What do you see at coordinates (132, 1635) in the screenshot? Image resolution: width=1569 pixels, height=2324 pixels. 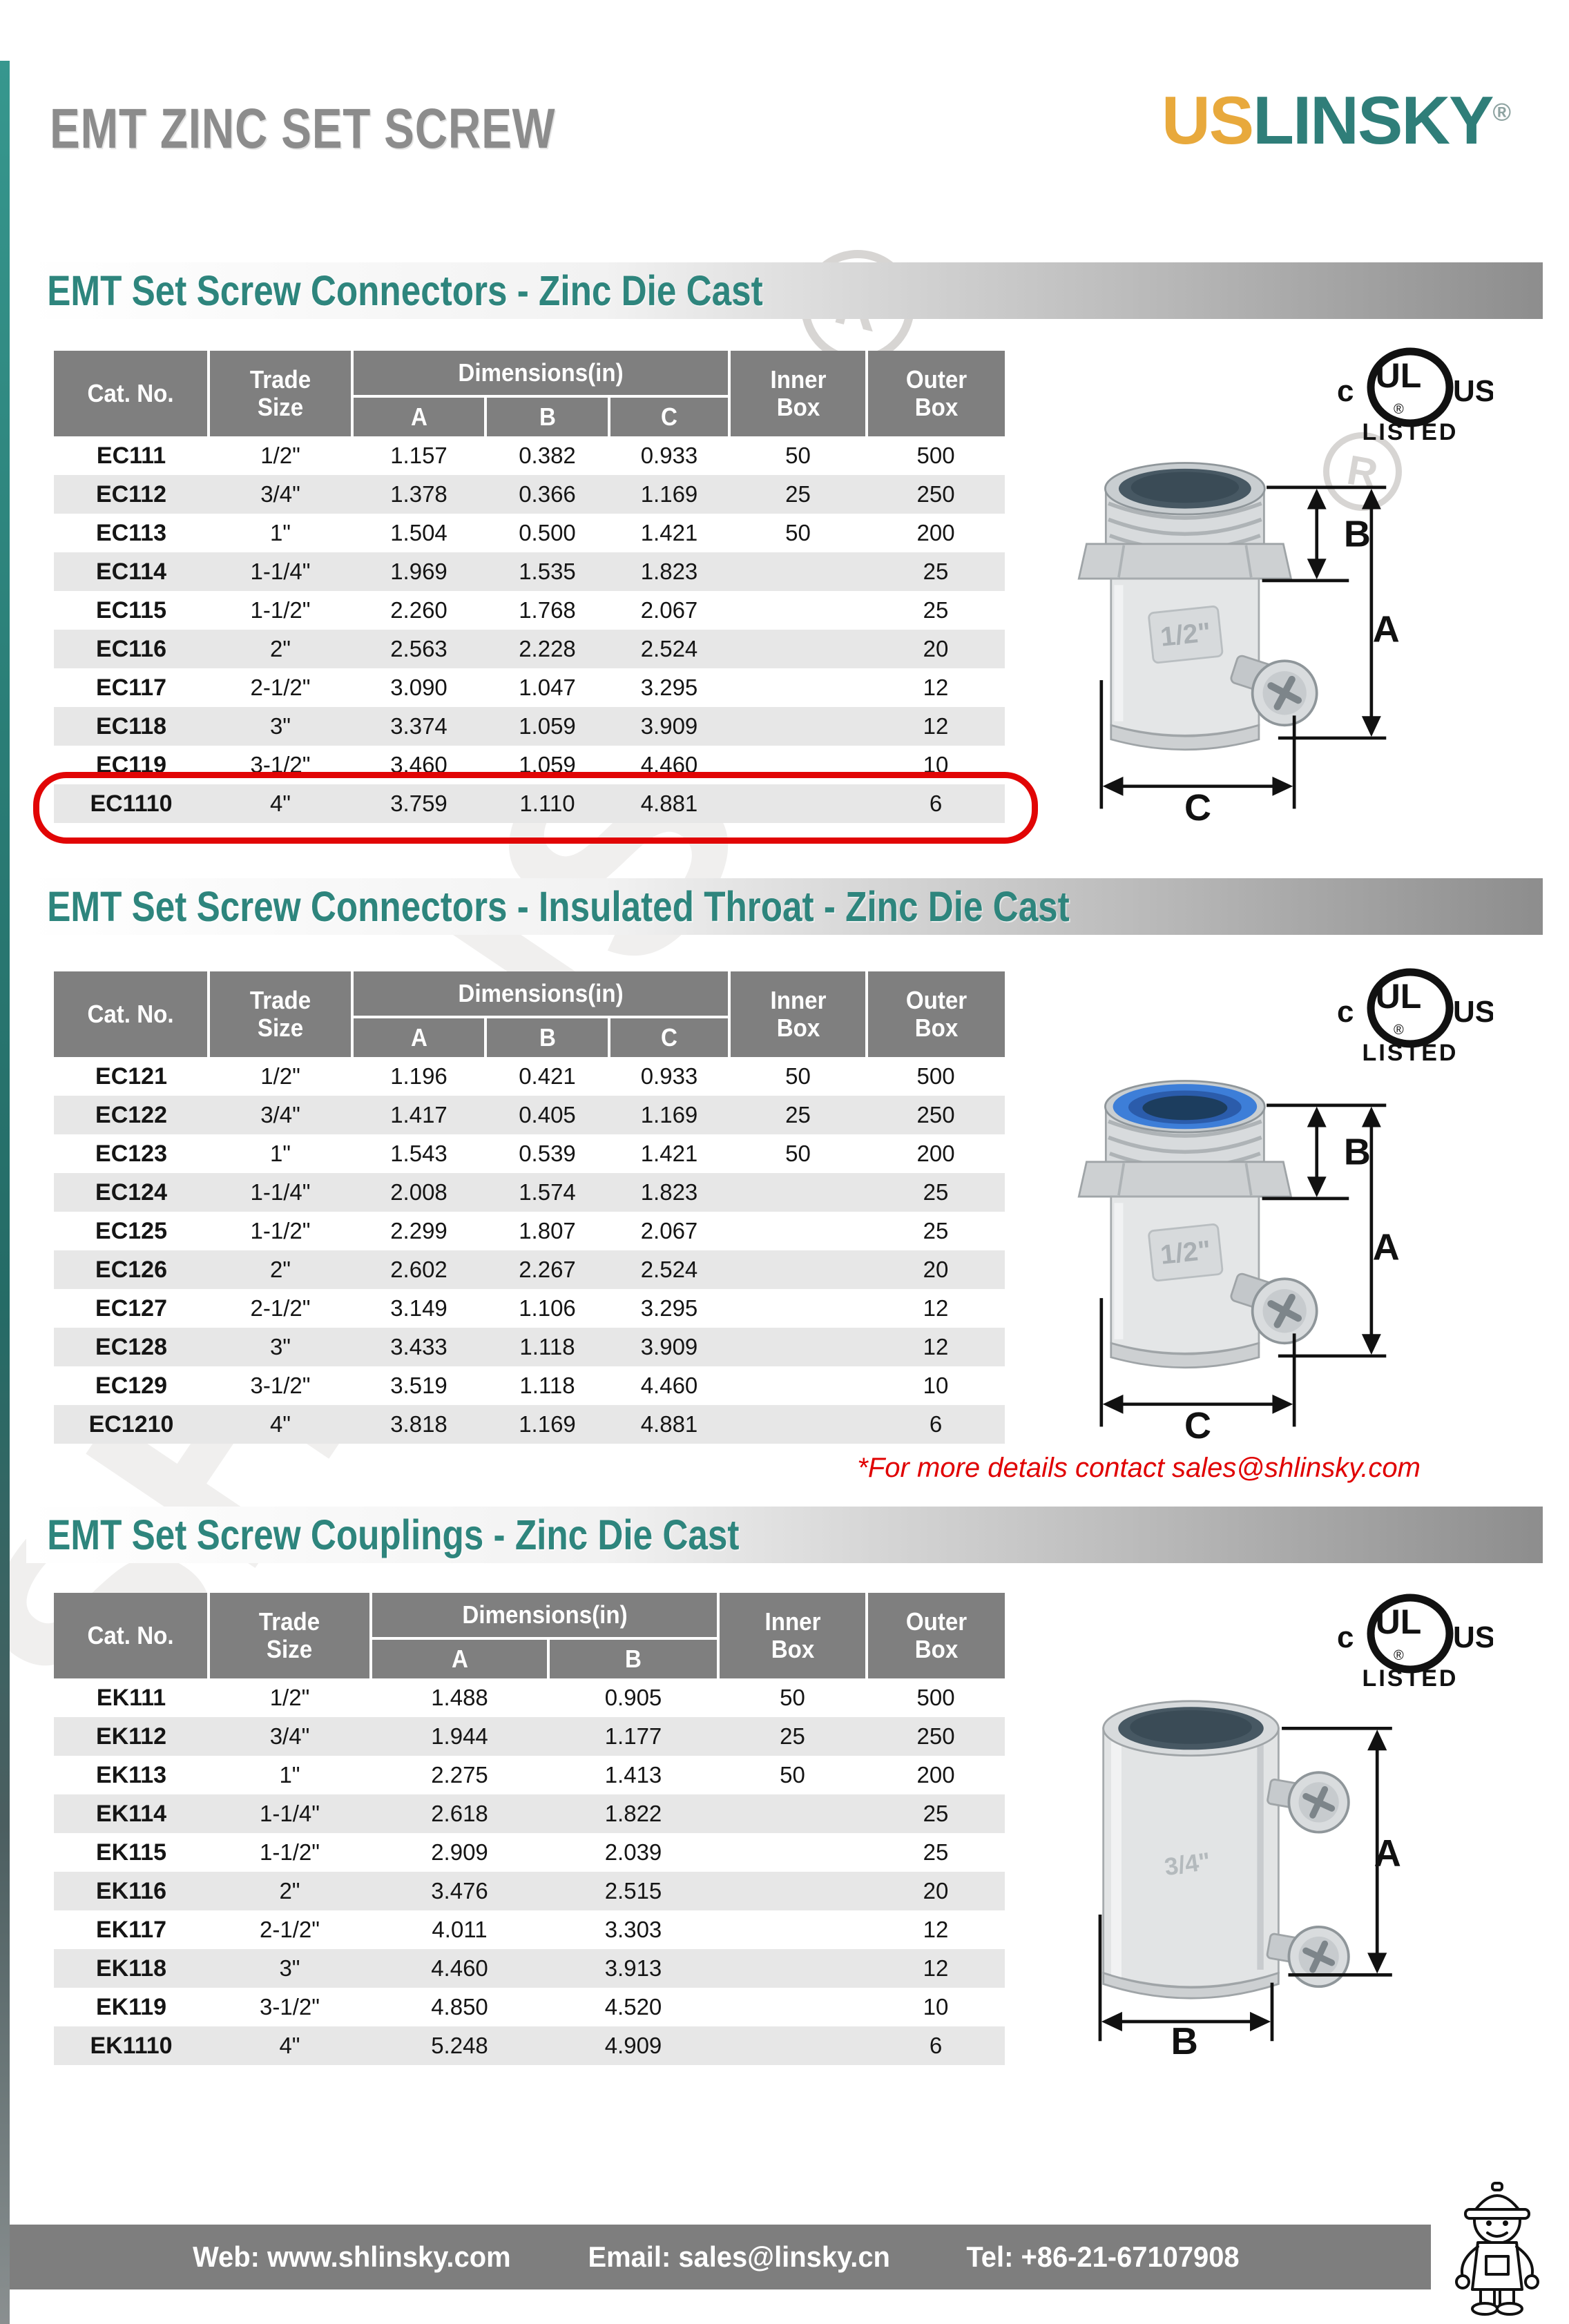 I see `col-cat-no: Cat. No.` at bounding box center [132, 1635].